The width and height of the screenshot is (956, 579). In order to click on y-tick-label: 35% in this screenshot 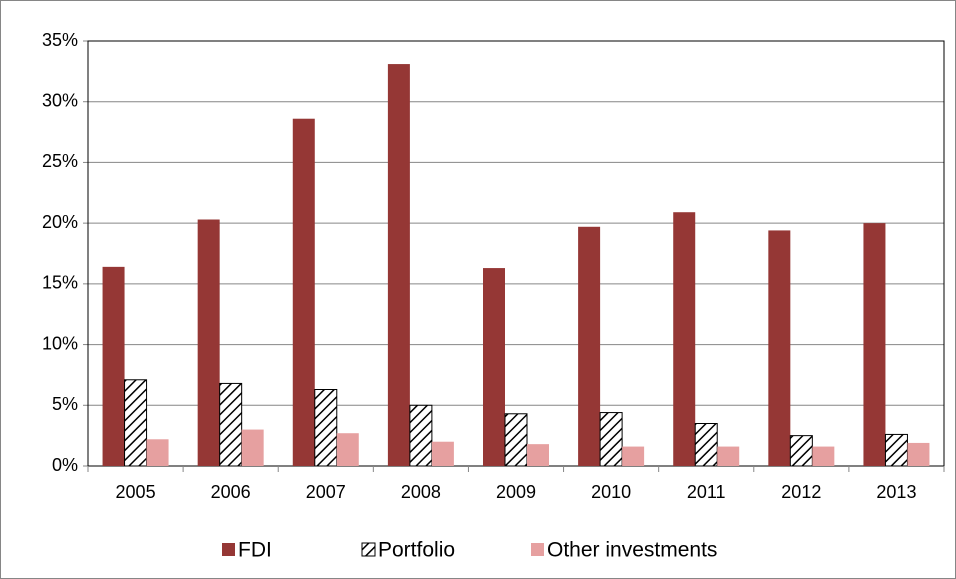, I will do `click(60, 40)`.